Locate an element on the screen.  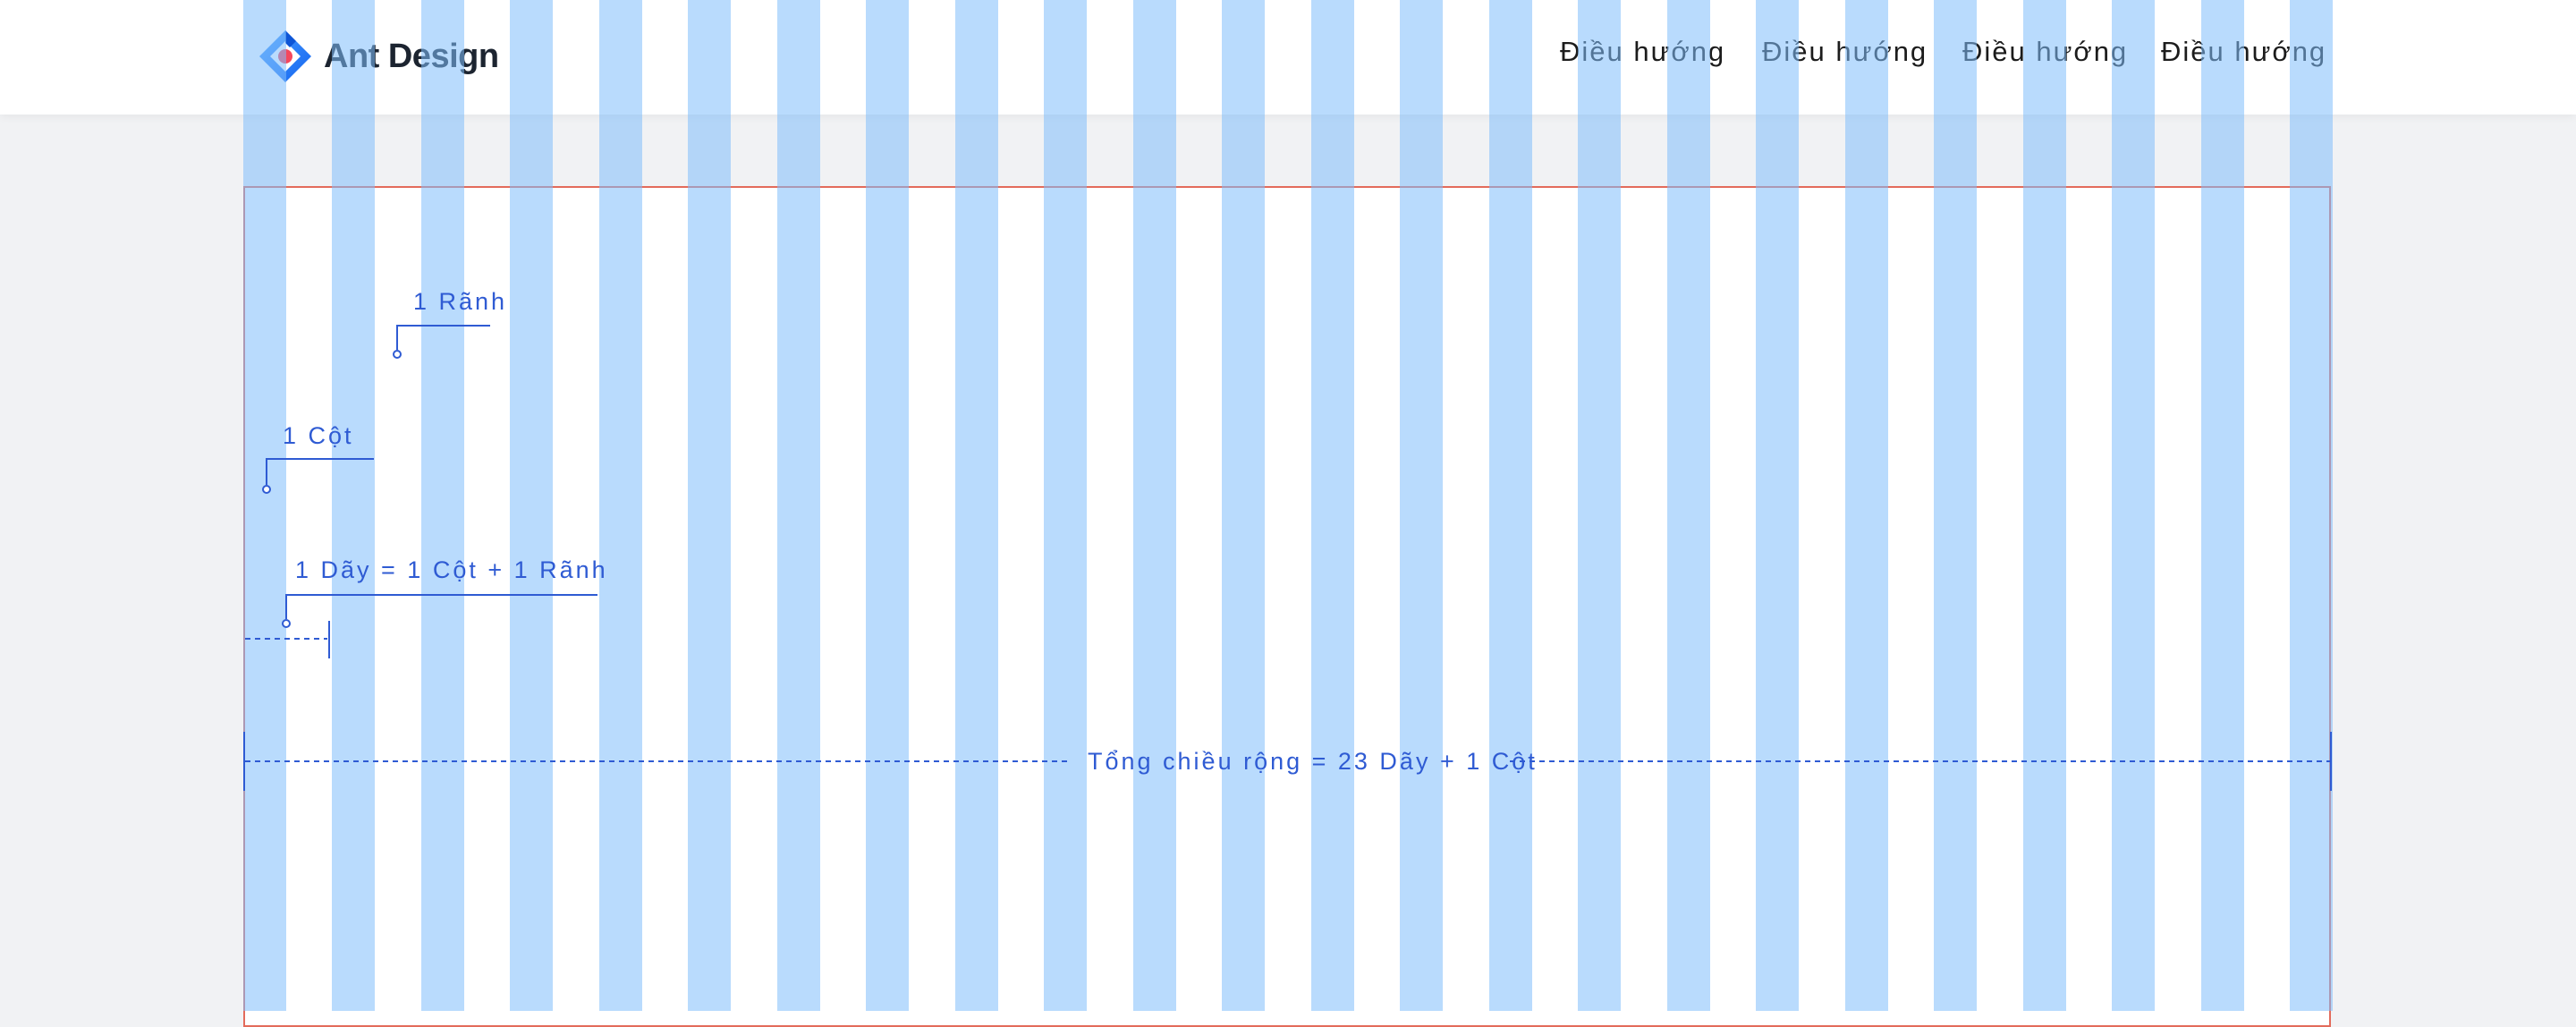
column-callout-dot is located at coordinates (266, 489).